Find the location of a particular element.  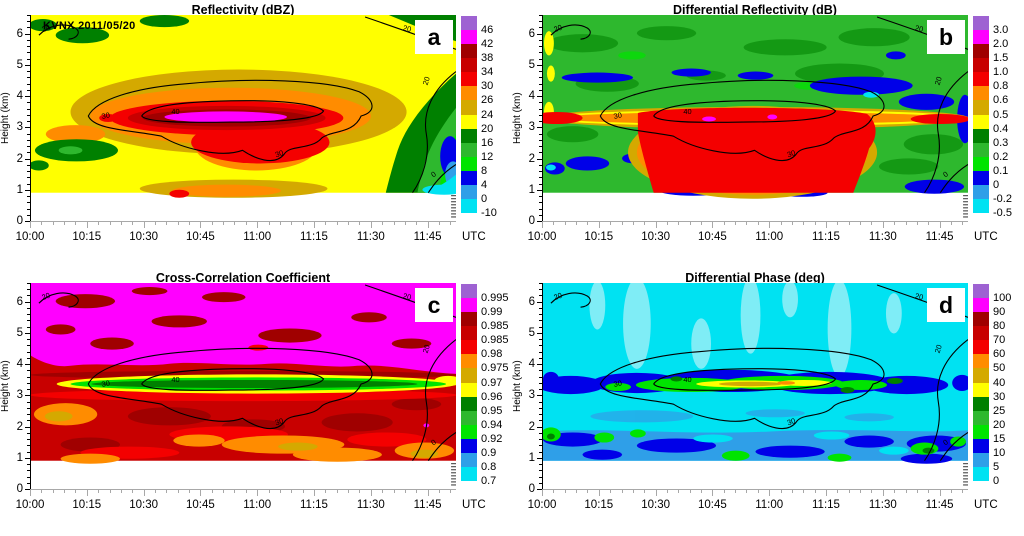

colorbar-labels: 46 42 38 34 30 26 24 20 16 12 8 4 0 -10 is located at coordinates (494, 117).